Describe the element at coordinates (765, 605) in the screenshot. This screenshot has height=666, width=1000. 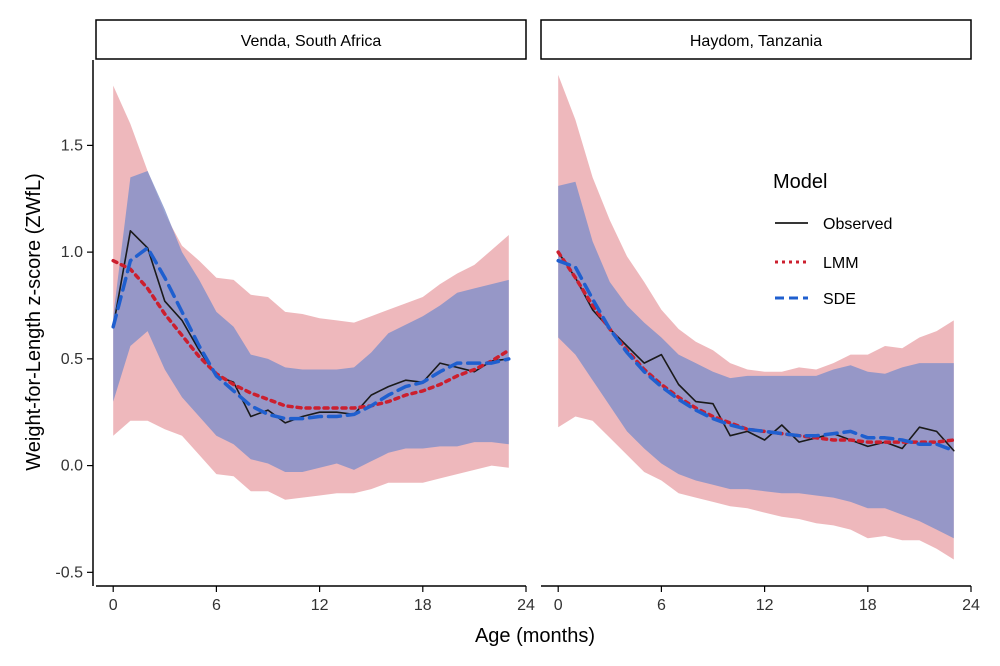
I see `x-tick-label-haydom-12: 12` at that location.